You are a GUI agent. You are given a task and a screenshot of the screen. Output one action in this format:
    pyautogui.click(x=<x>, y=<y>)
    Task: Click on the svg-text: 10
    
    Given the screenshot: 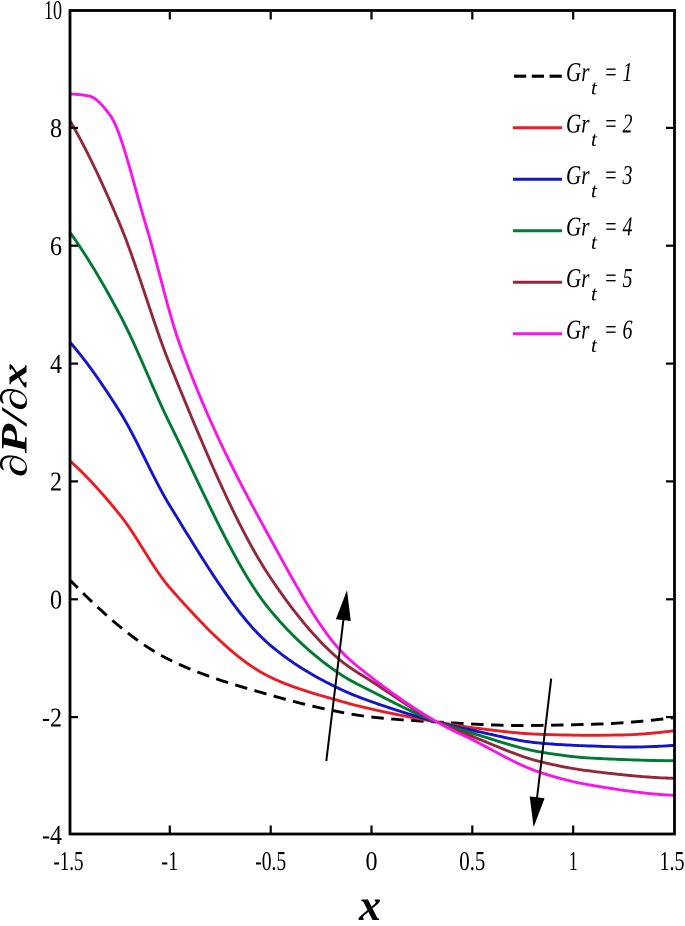 What is the action you would take?
    pyautogui.click(x=53, y=12)
    